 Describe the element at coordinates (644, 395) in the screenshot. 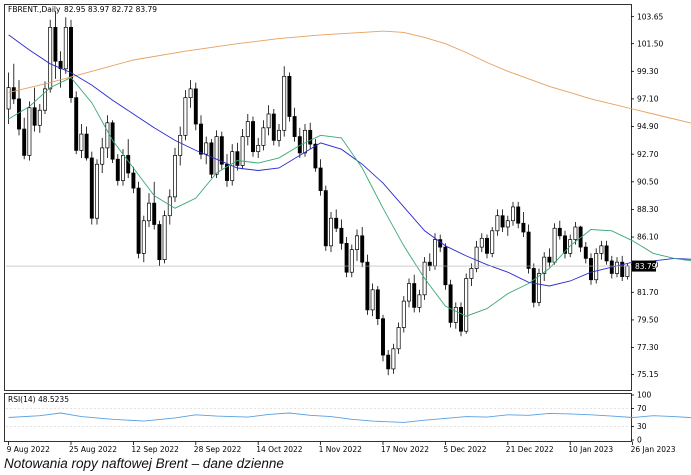

I see `rsi-tick-label: 100` at that location.